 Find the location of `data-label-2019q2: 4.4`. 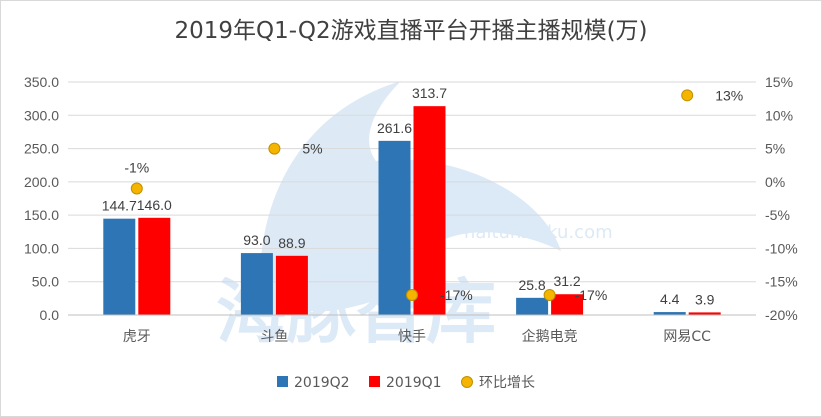

data-label-2019q2: 4.4 is located at coordinates (670, 299).